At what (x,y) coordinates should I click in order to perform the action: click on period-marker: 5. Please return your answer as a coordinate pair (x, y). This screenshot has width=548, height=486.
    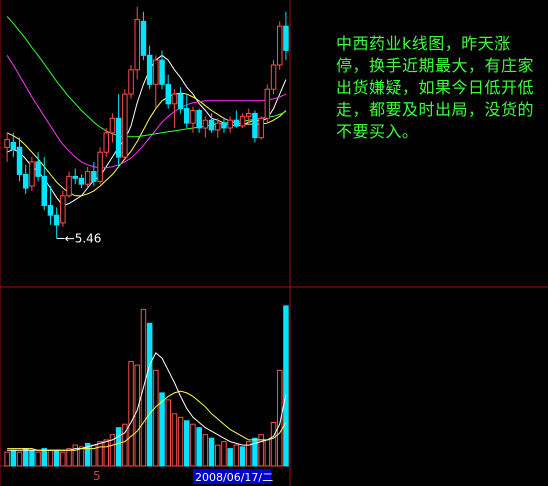
    Looking at the image, I should click on (97, 476).